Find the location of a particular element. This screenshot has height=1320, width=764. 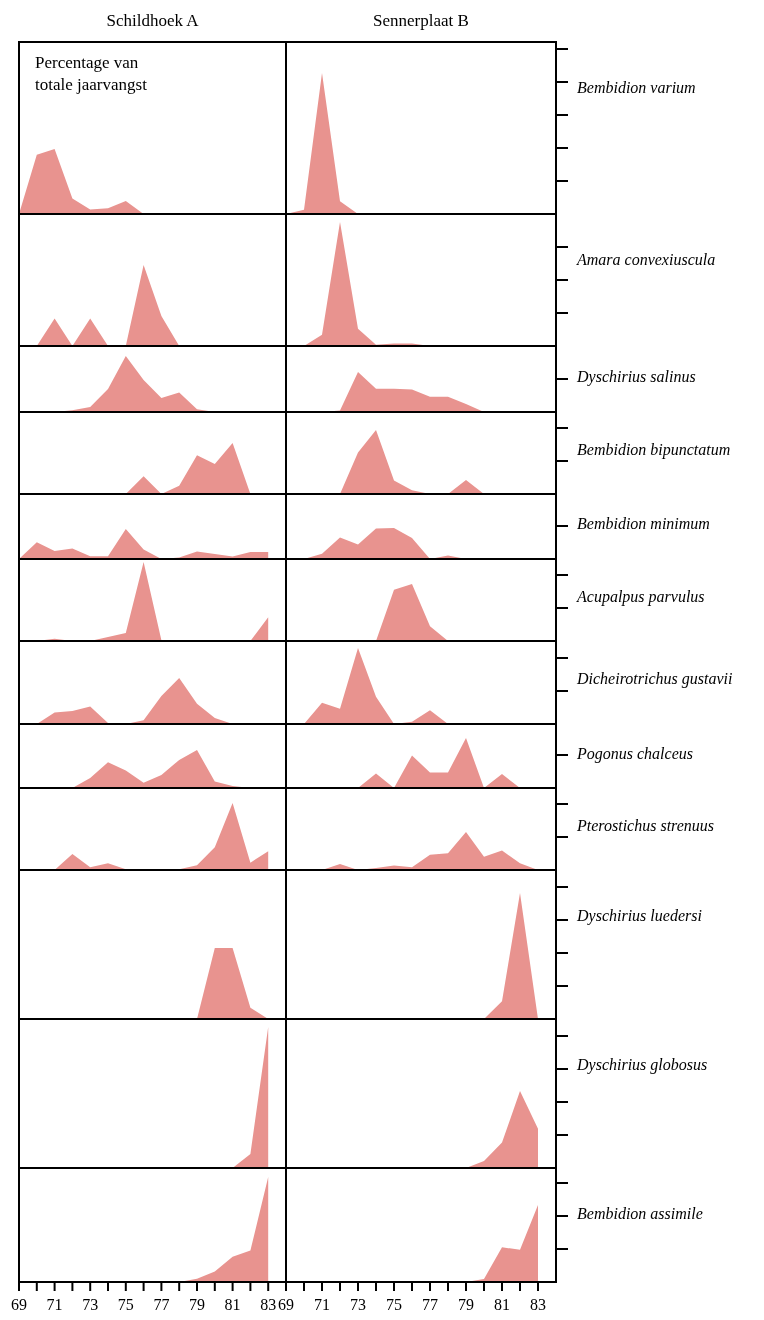

y-axis-title: Dyschirius globosus is located at coordinates (642, 1065).